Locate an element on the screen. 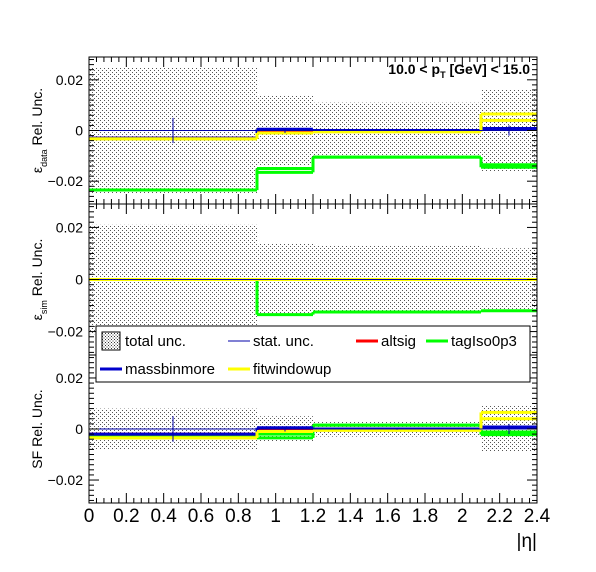  annotation-layer: 10.0 < pT [GeV] < 15.0 is located at coordinates (459, 70).